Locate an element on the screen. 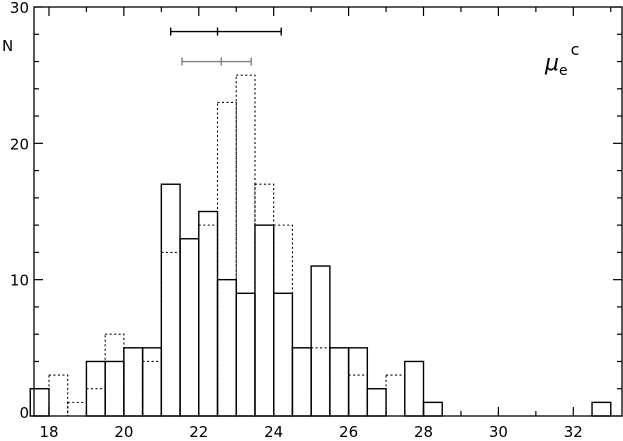 The image size is (623, 441). y-axis-label: N is located at coordinates (7, 46).